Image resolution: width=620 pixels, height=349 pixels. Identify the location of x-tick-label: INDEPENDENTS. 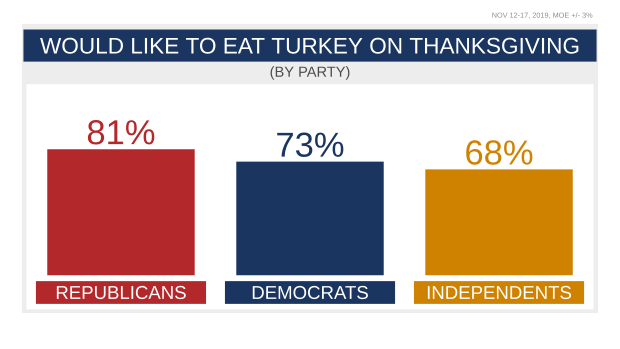
(500, 293).